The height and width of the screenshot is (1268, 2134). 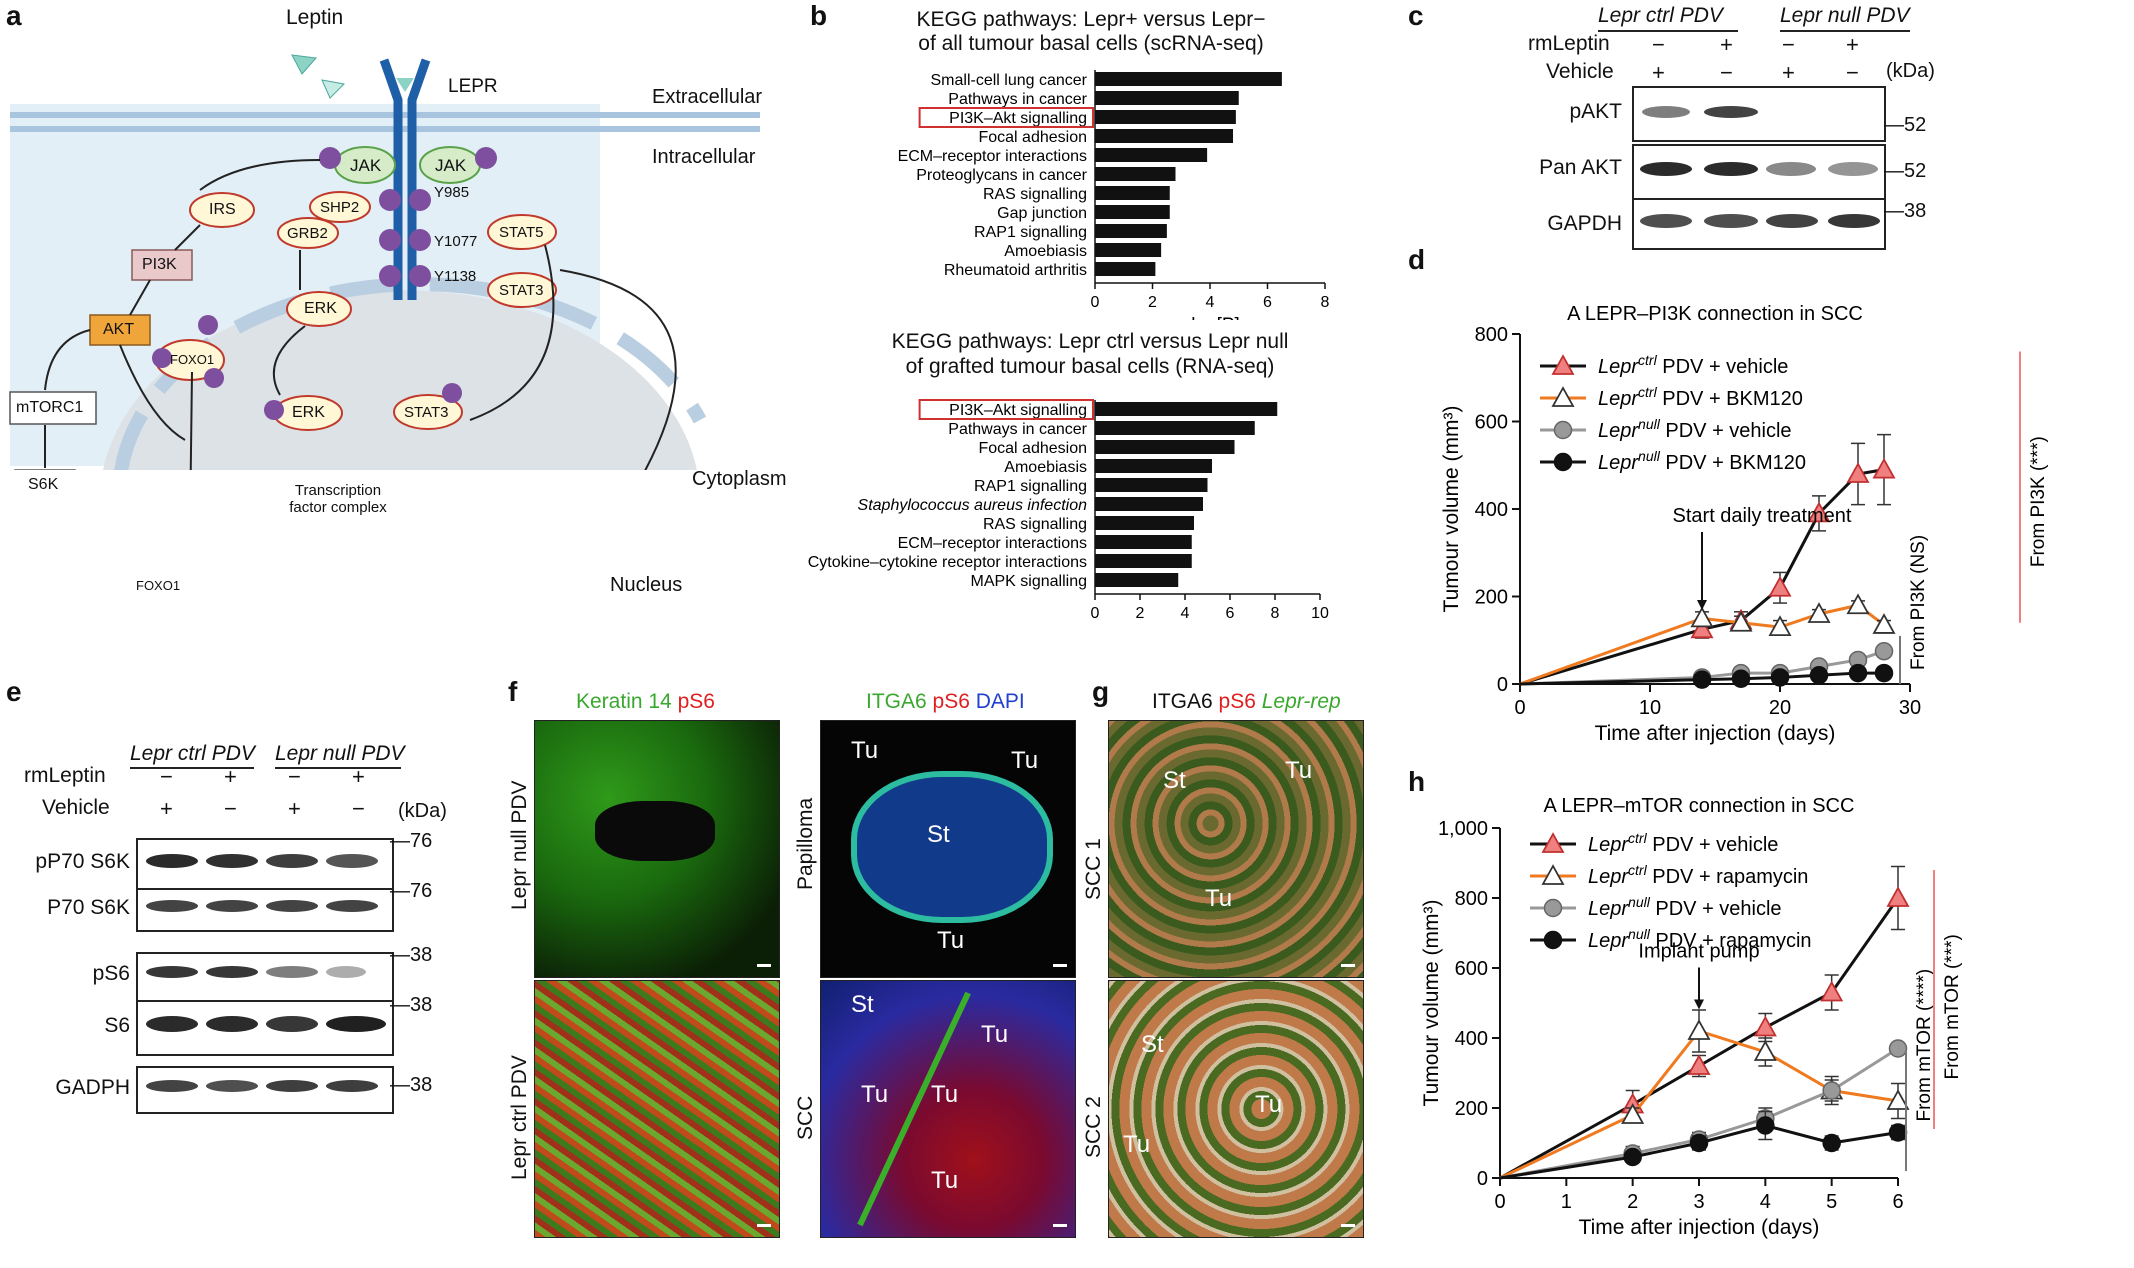 I want to click on f-title-ps6: pS6, so click(x=693, y=701).